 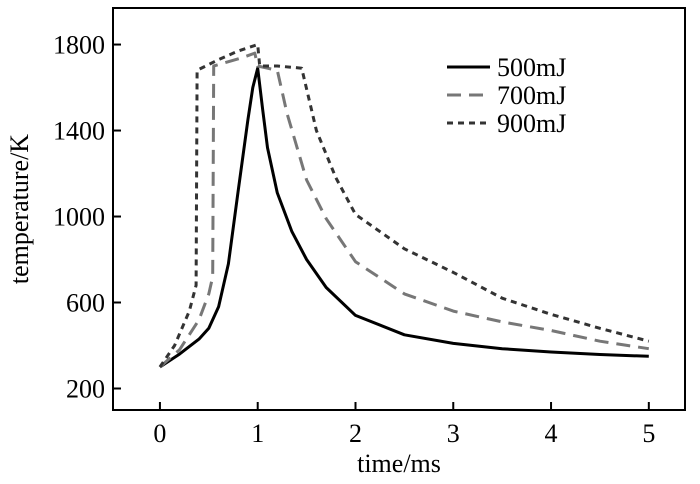 What do you see at coordinates (85, 303) in the screenshot?
I see `y-tick-label: 600` at bounding box center [85, 303].